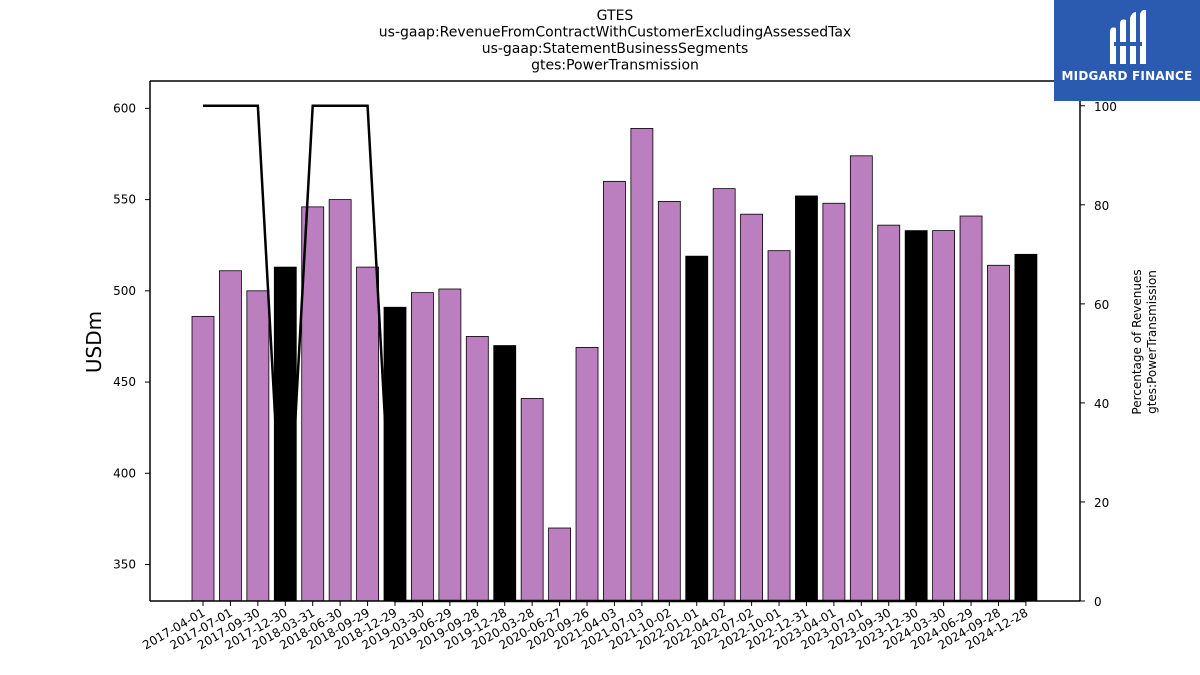 The height and width of the screenshot is (675, 1200). Describe the element at coordinates (124, 200) in the screenshot. I see `y-left-tick-label: 550` at that location.